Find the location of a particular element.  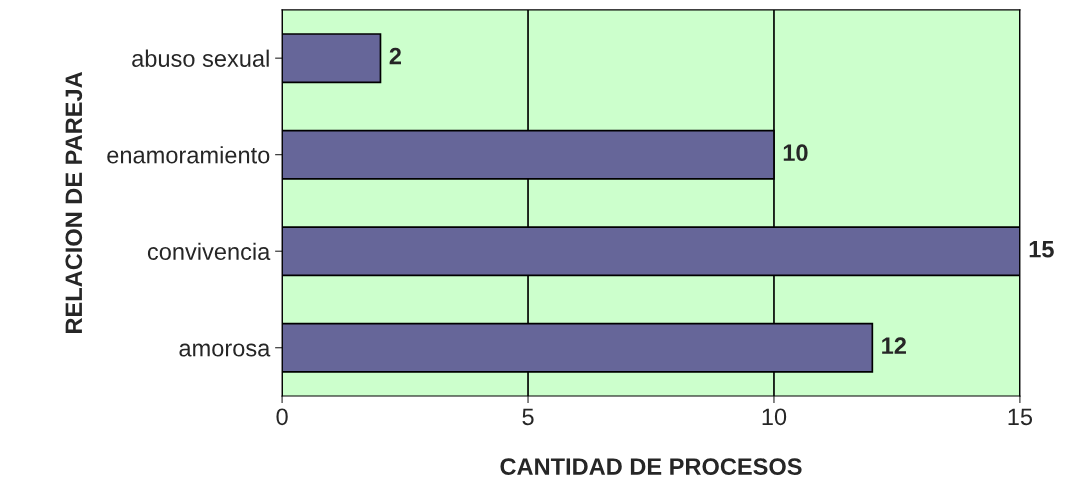

x-axis-title: CANTIDAD DE PROCESOS is located at coordinates (651, 466).